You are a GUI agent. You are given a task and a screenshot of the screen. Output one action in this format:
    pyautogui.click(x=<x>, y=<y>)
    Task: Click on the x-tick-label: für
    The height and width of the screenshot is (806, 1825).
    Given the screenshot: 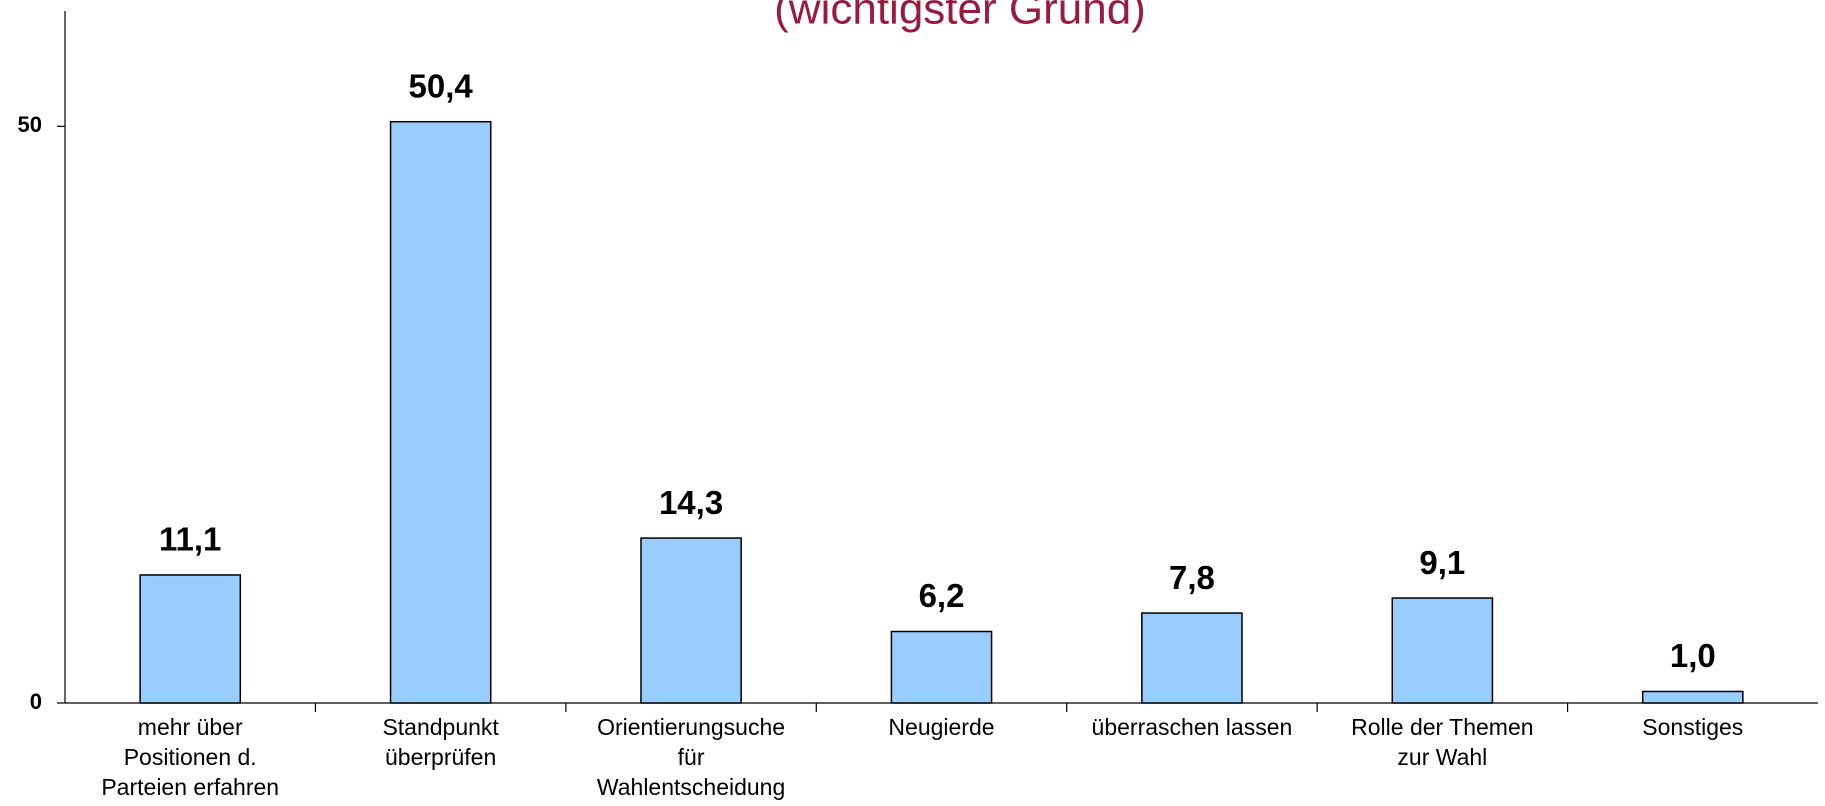 What is the action you would take?
    pyautogui.click(x=691, y=757)
    